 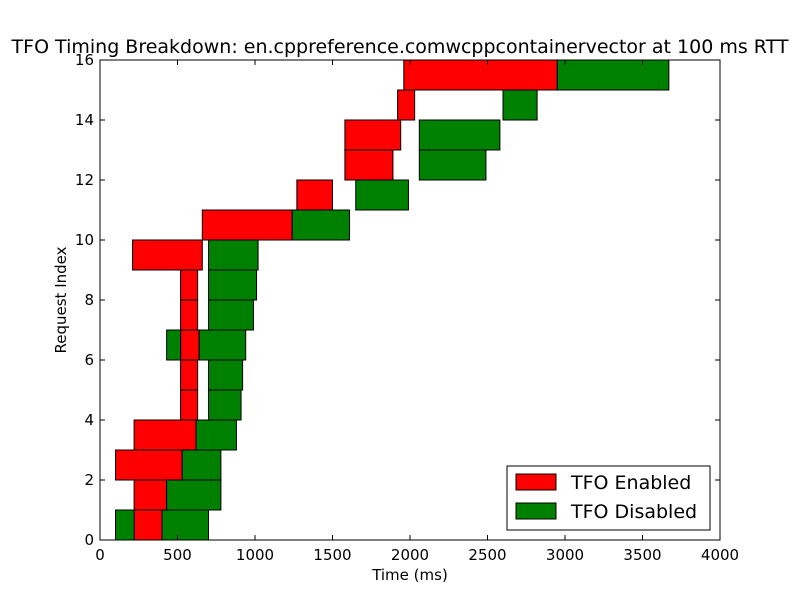 I want to click on y-axis-label: Request Index, so click(x=61, y=299).